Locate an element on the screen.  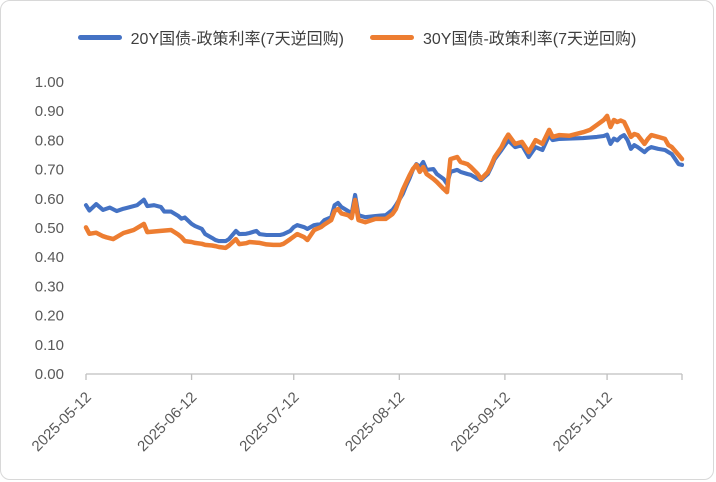
x-axis-tick-label: 2025-09-12 is located at coordinates (480, 422).